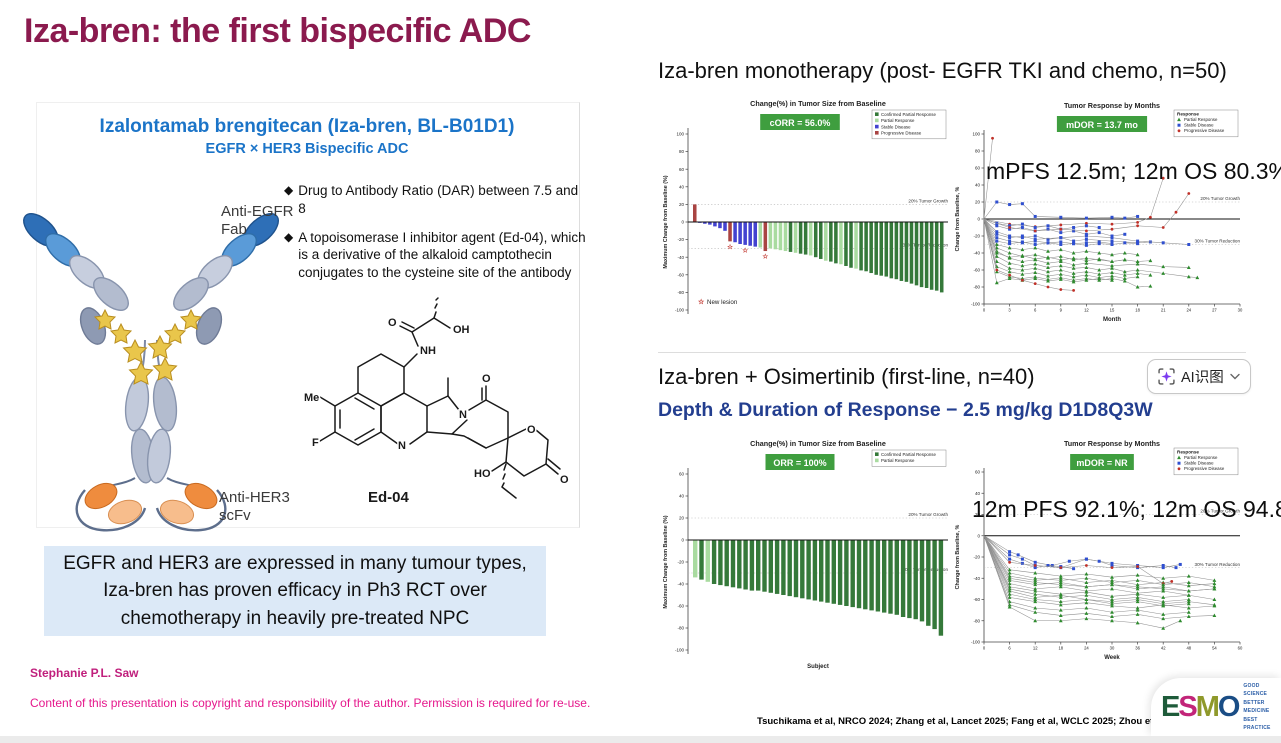  I want to click on svg-text: 42, so click(1163, 648).